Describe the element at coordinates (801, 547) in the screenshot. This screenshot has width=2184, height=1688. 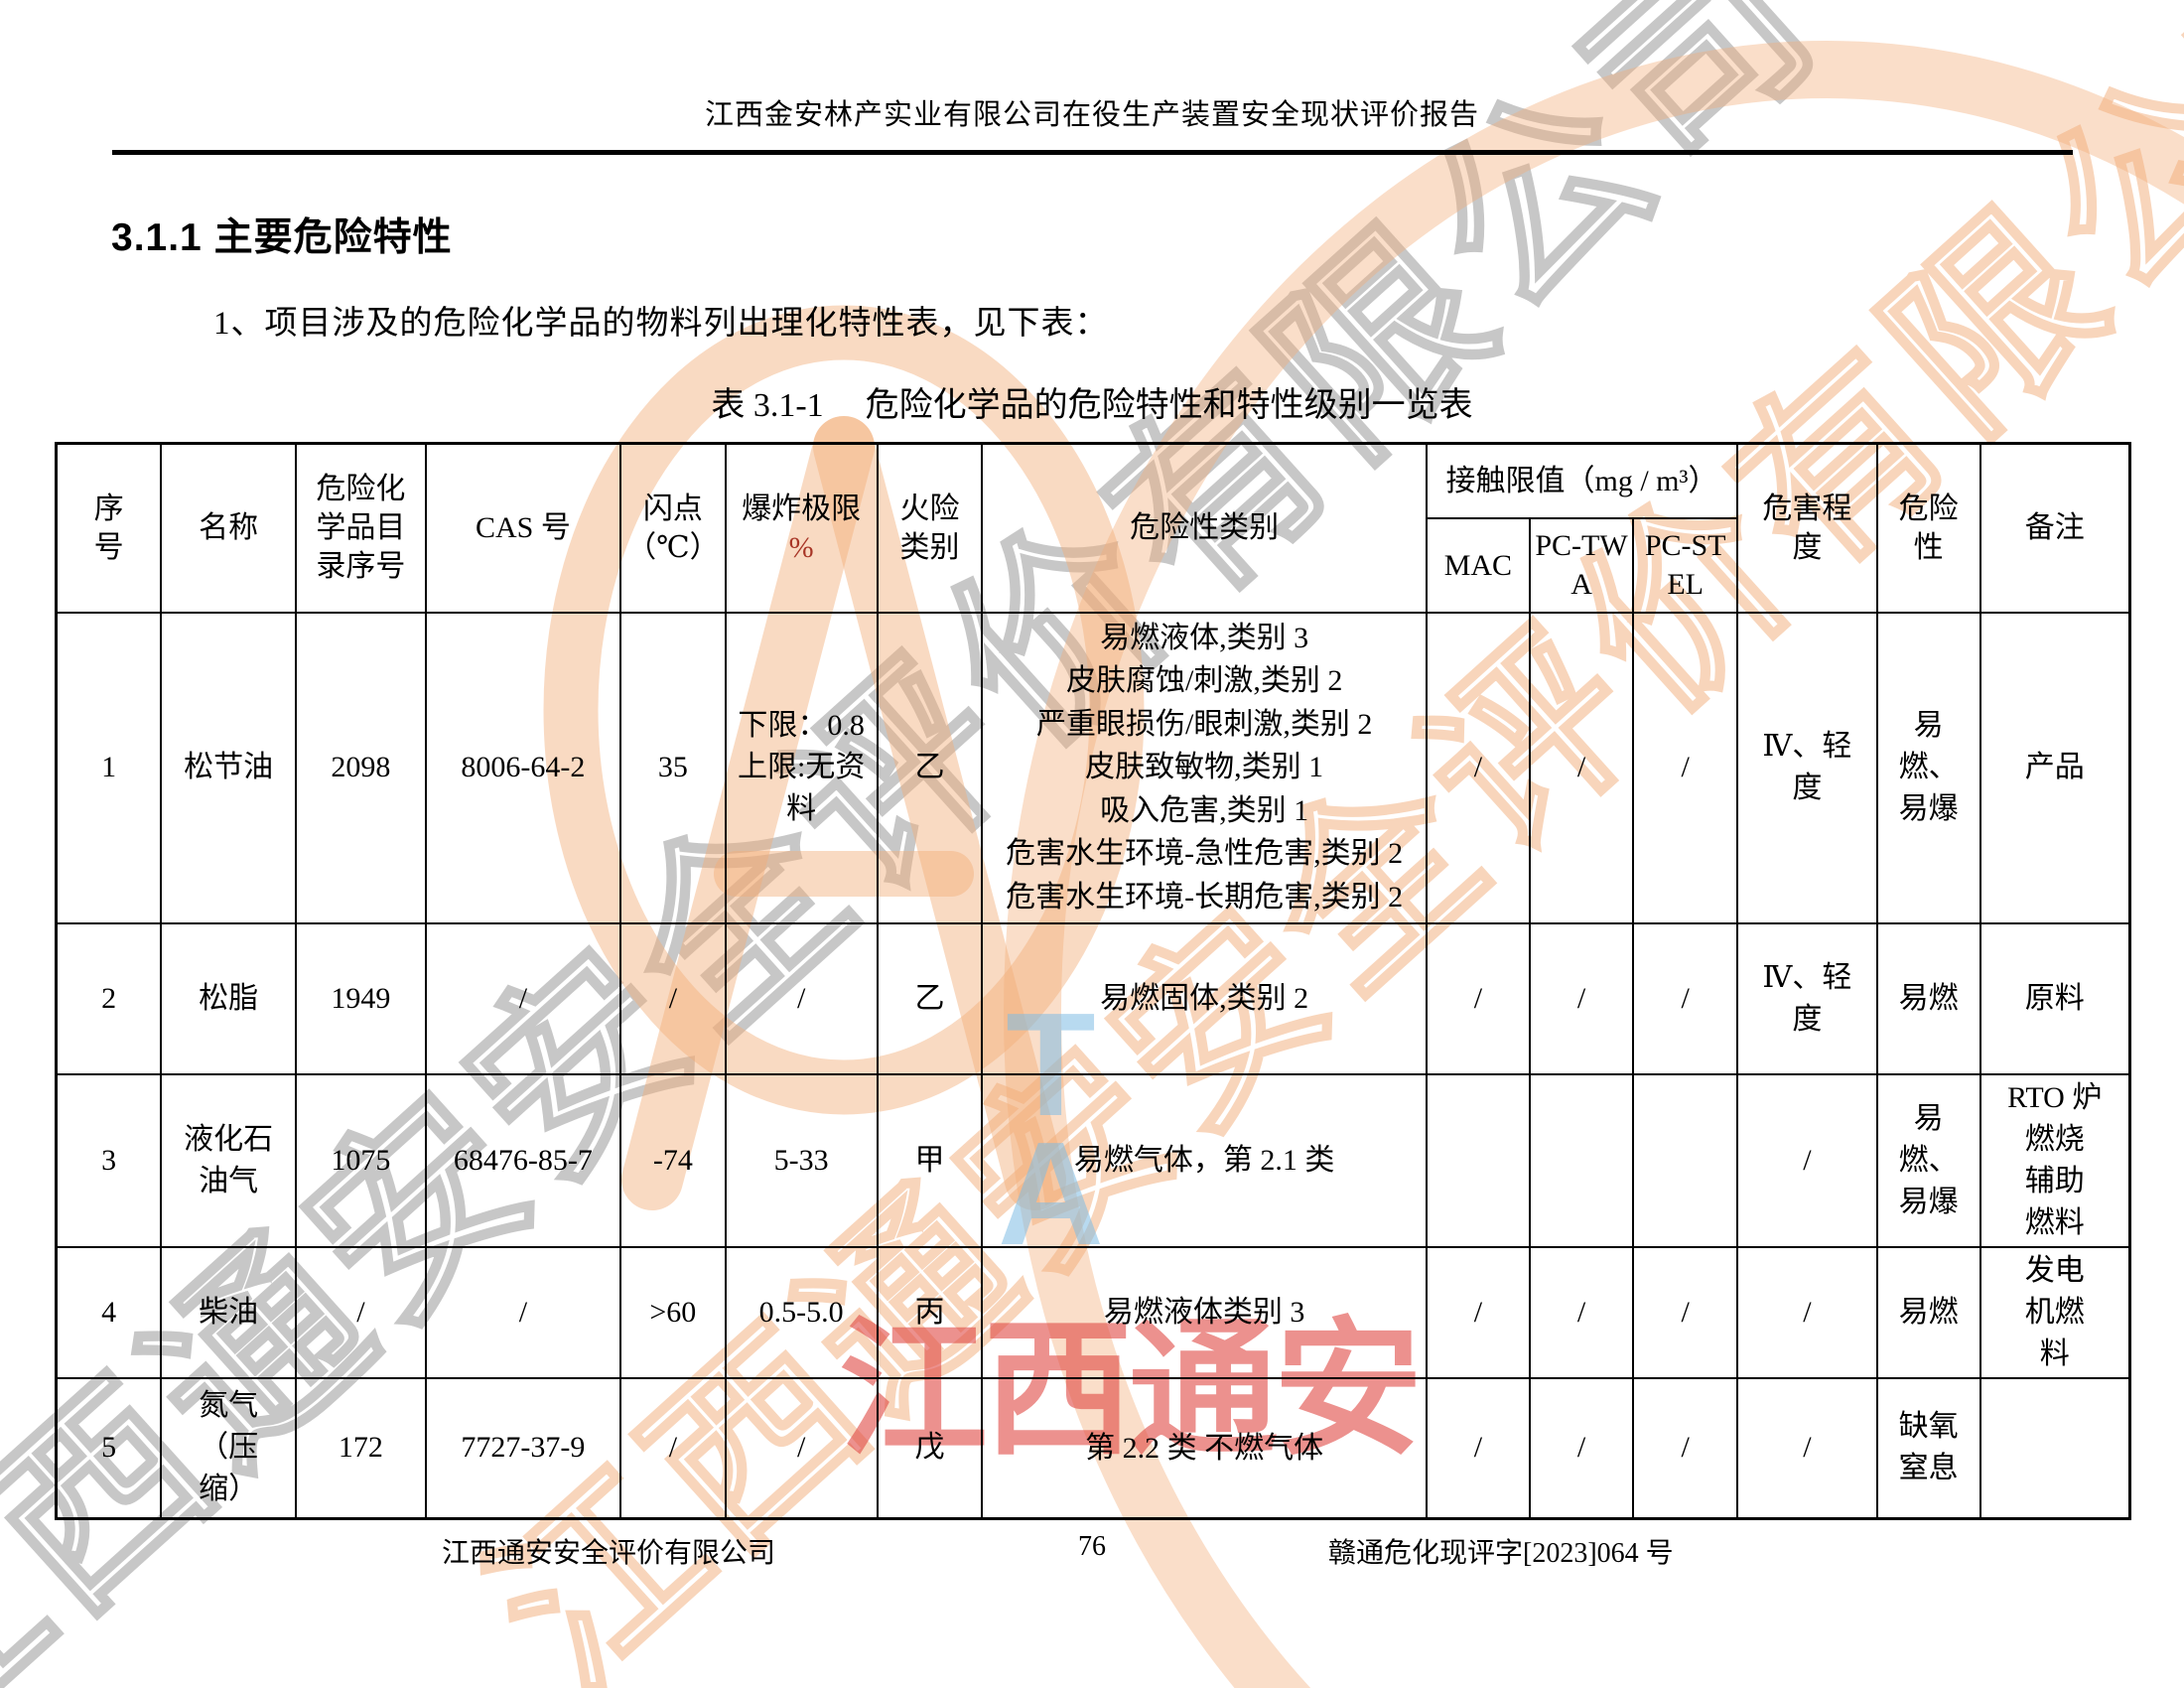
I see `explosion-limit-unit: %` at that location.